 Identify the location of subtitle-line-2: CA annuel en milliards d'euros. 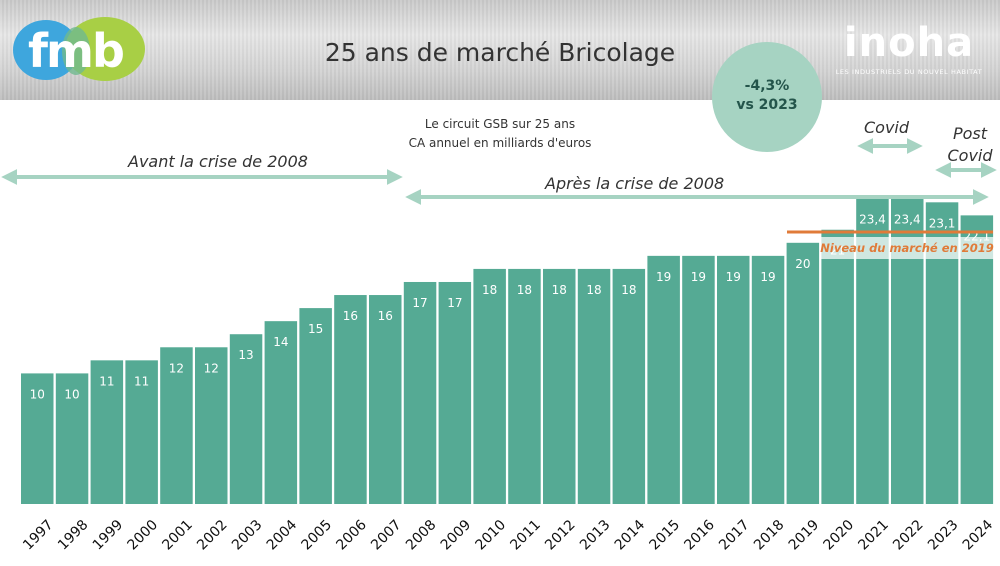
(500, 143).